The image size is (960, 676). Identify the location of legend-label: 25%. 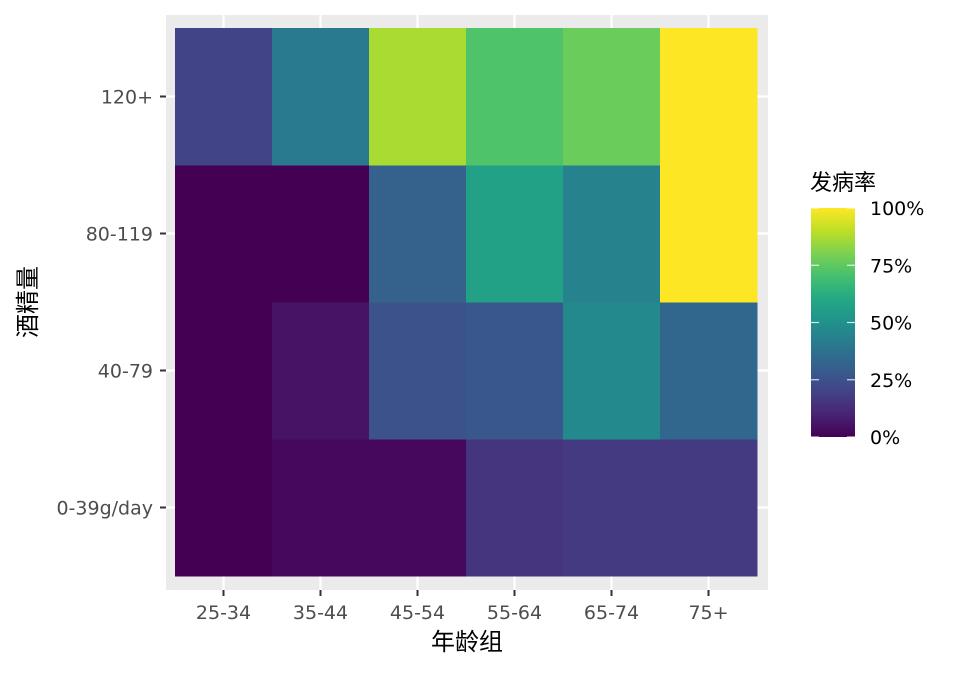
(891, 381).